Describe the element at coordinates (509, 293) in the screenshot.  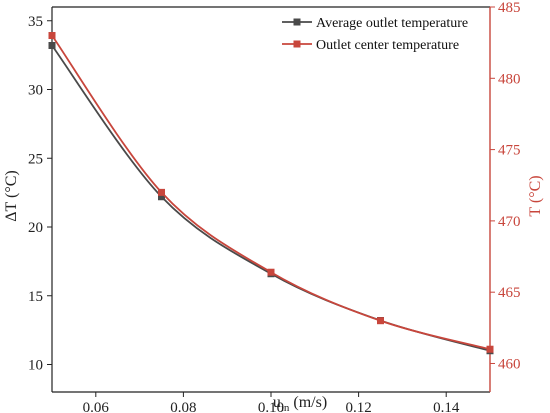
I see `y-right-tick-label: 465` at that location.